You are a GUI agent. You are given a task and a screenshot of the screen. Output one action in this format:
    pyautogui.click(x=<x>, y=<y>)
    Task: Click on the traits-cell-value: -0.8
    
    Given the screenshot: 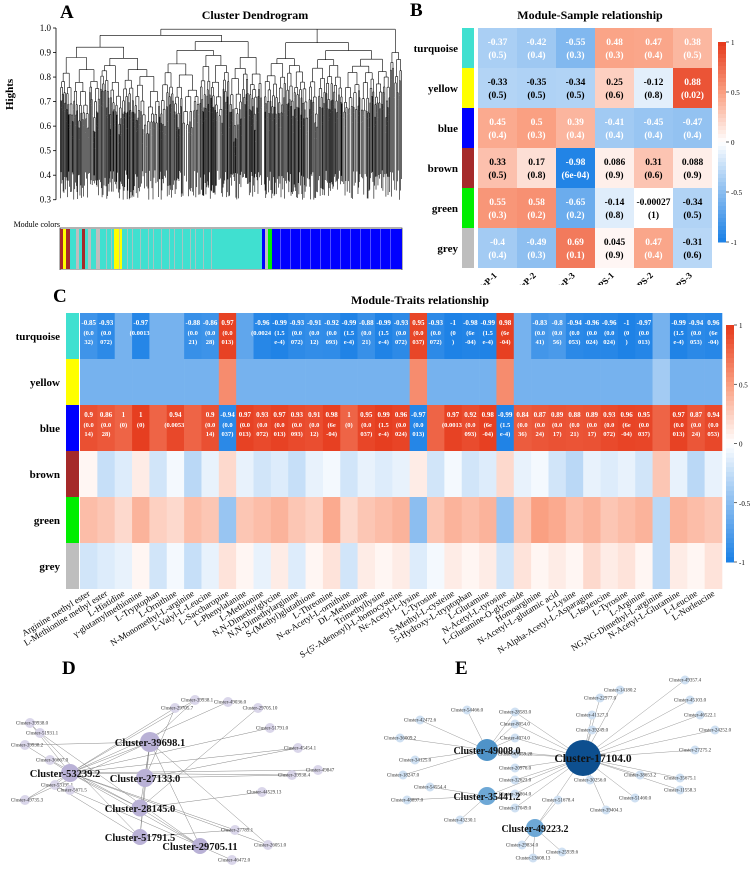 What is the action you would take?
    pyautogui.click(x=558, y=323)
    